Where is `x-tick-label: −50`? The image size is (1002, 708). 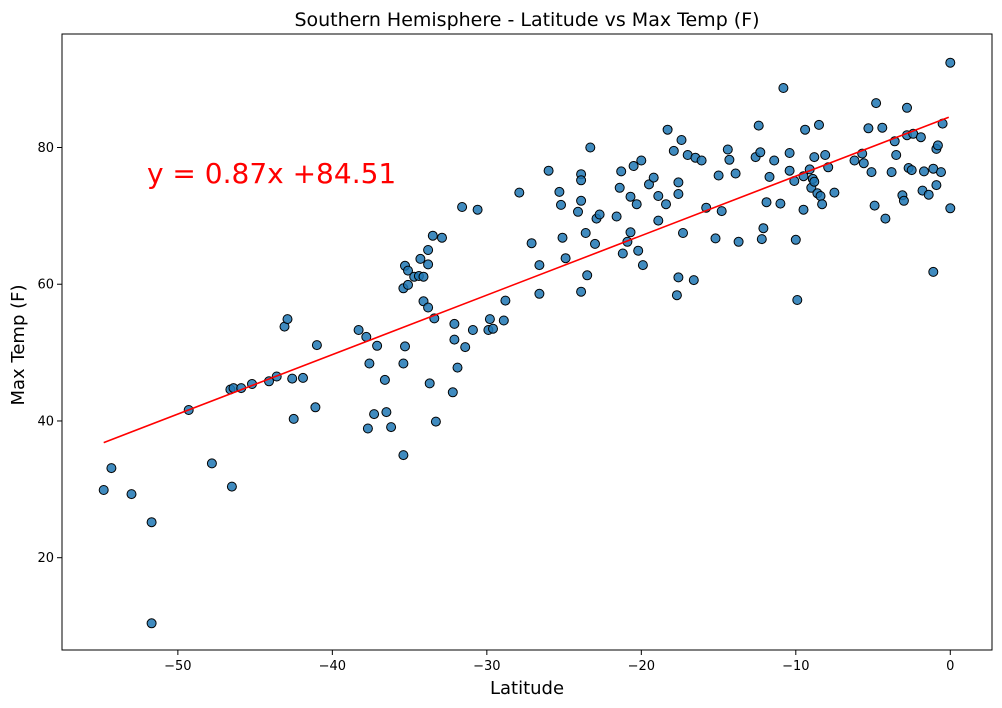 x-tick-label: −50 is located at coordinates (177, 666).